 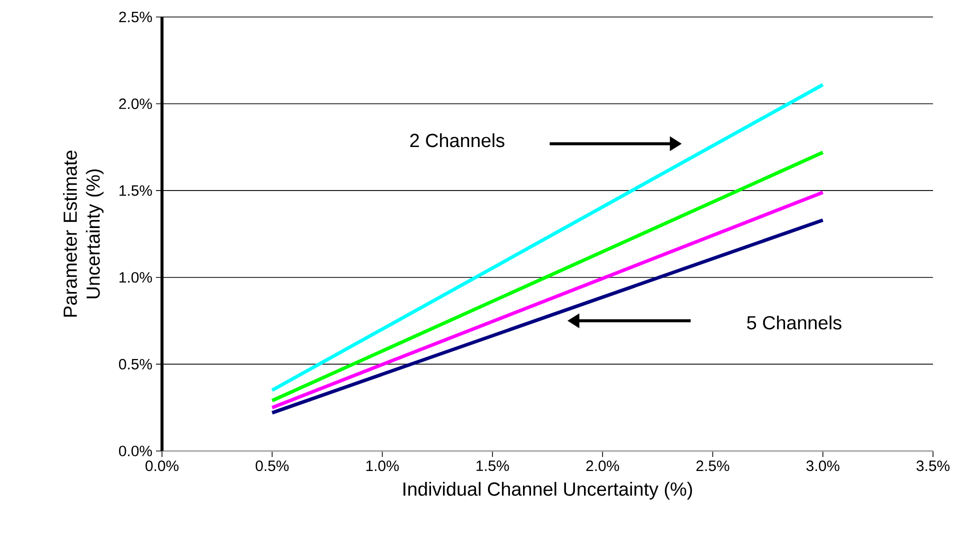 What do you see at coordinates (162, 466) in the screenshot?
I see `x-tick-label: 0.0%` at bounding box center [162, 466].